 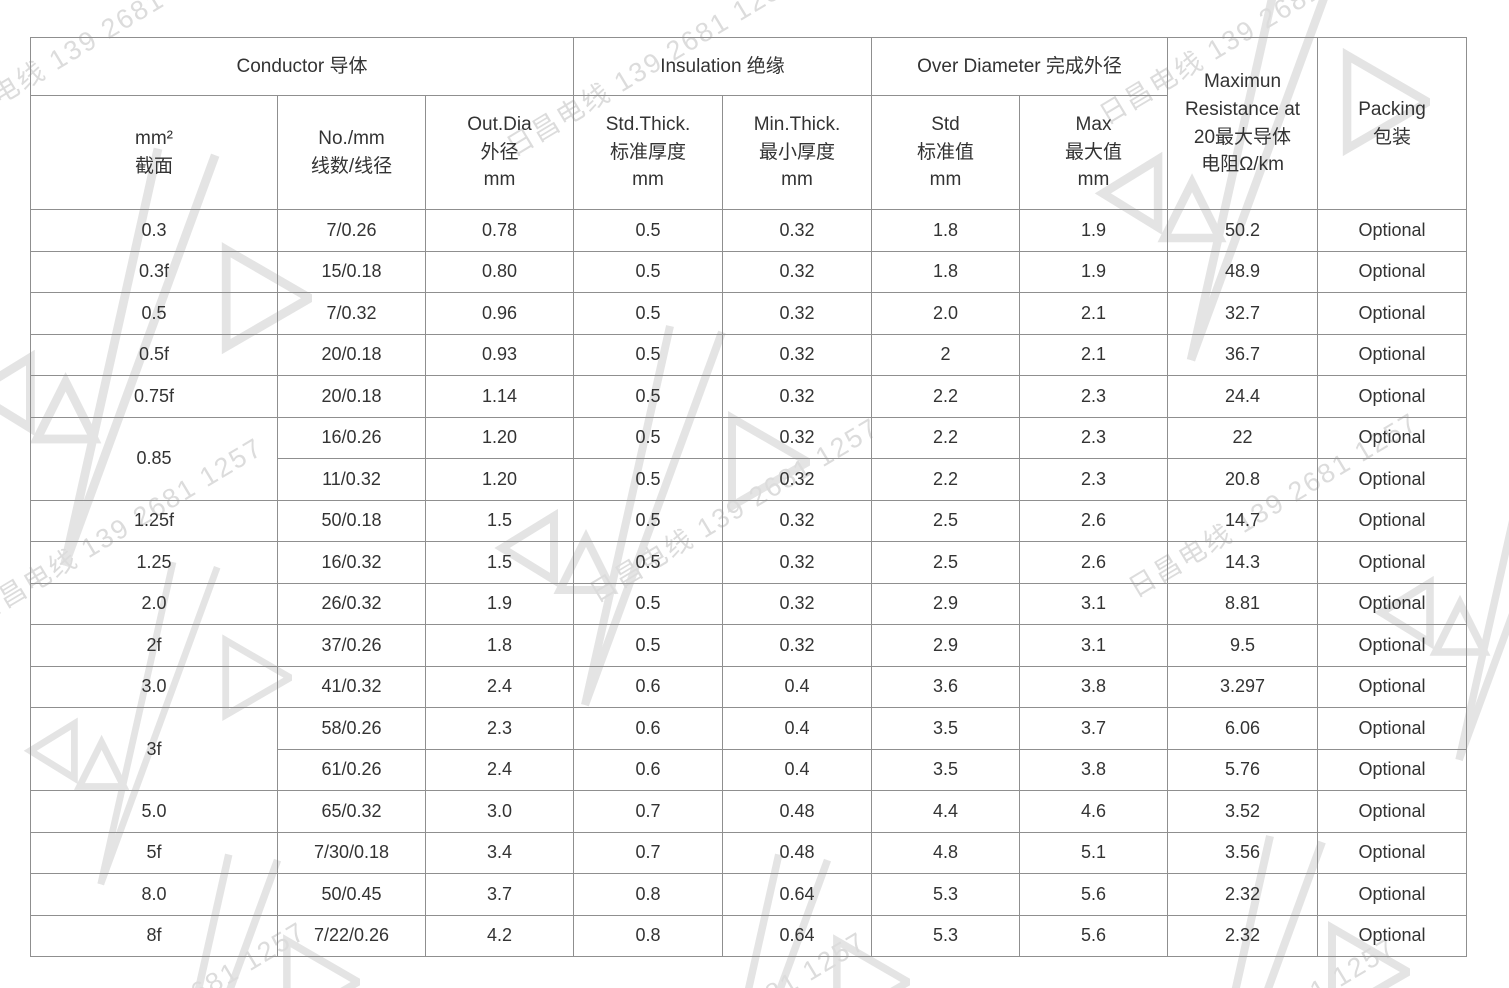 I want to click on cell-resistance: 14.7, so click(x=1242, y=520).